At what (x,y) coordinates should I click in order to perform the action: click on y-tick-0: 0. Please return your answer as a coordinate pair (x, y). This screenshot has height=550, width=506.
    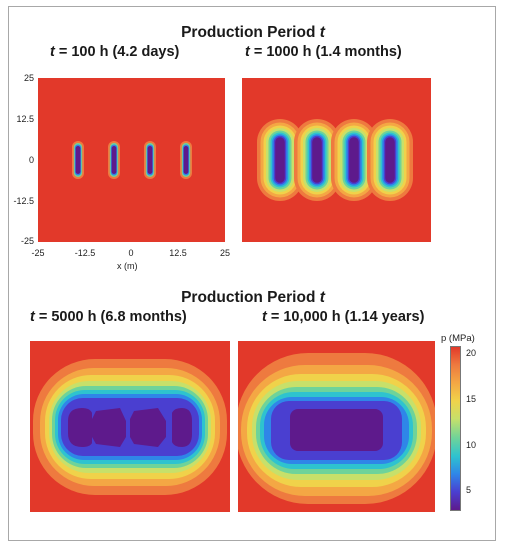
    Looking at the image, I should click on (31, 160).